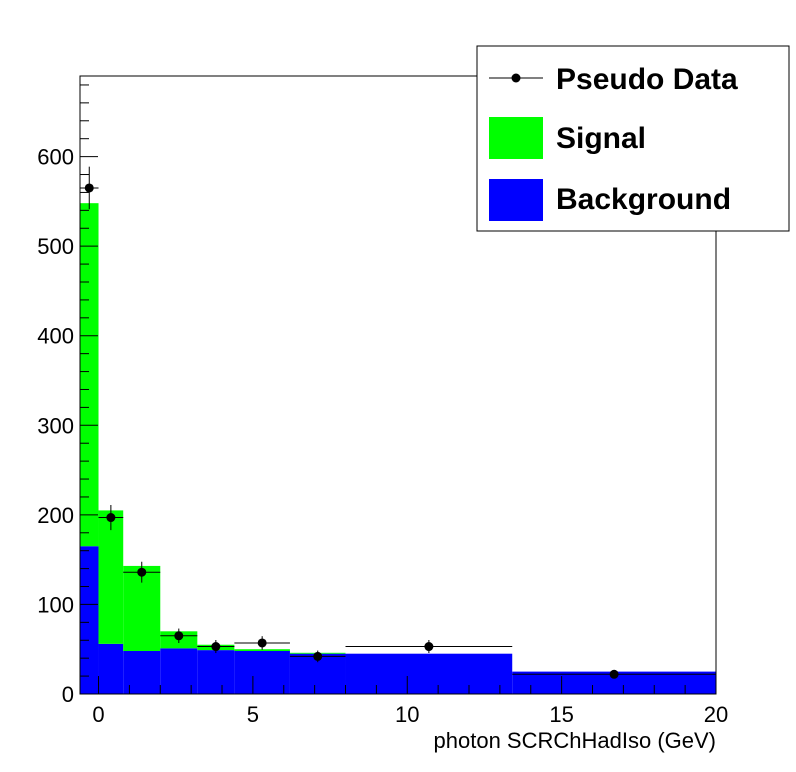  I want to click on x-tick-label: 5, so click(253, 714).